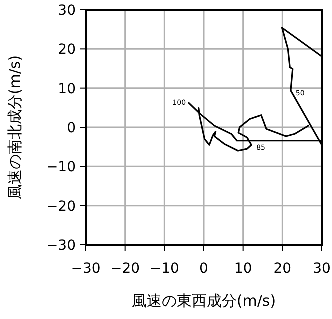  What do you see at coordinates (165, 269) in the screenshot?
I see `x-tick-label: −10` at bounding box center [165, 269].